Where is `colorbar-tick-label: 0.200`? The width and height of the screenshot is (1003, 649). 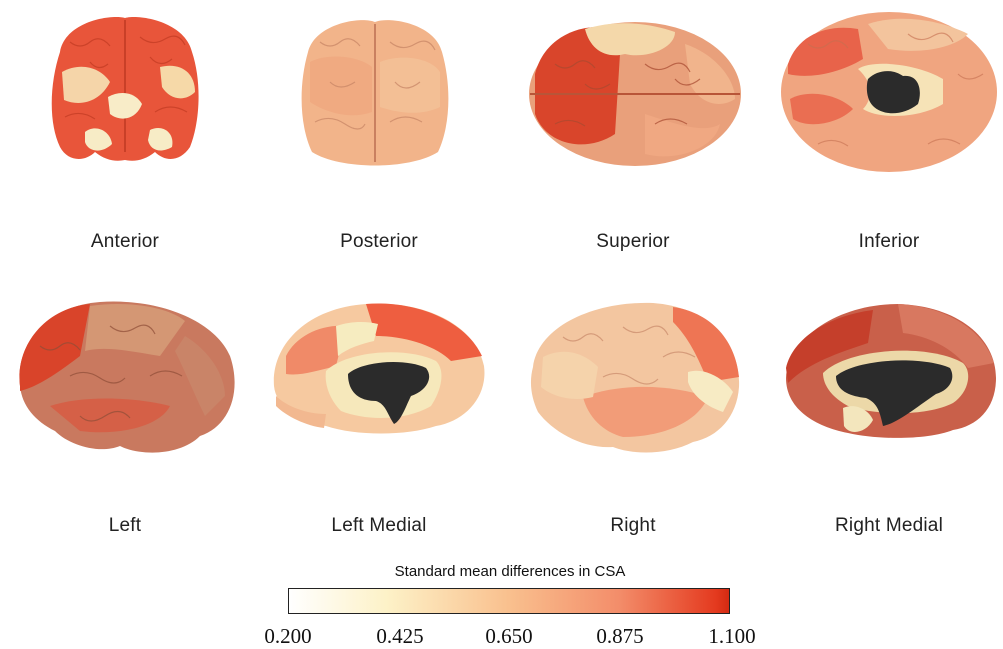 colorbar-tick-label: 0.200 is located at coordinates (288, 636).